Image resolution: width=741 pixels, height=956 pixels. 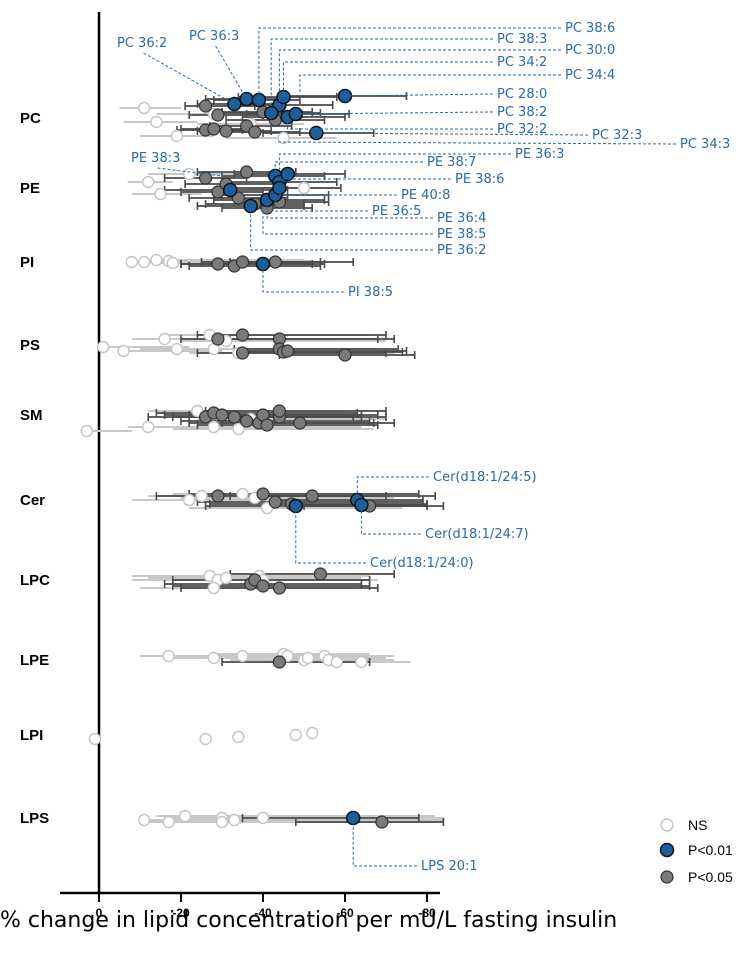 I want to click on category-label: Cer, so click(x=32, y=500).